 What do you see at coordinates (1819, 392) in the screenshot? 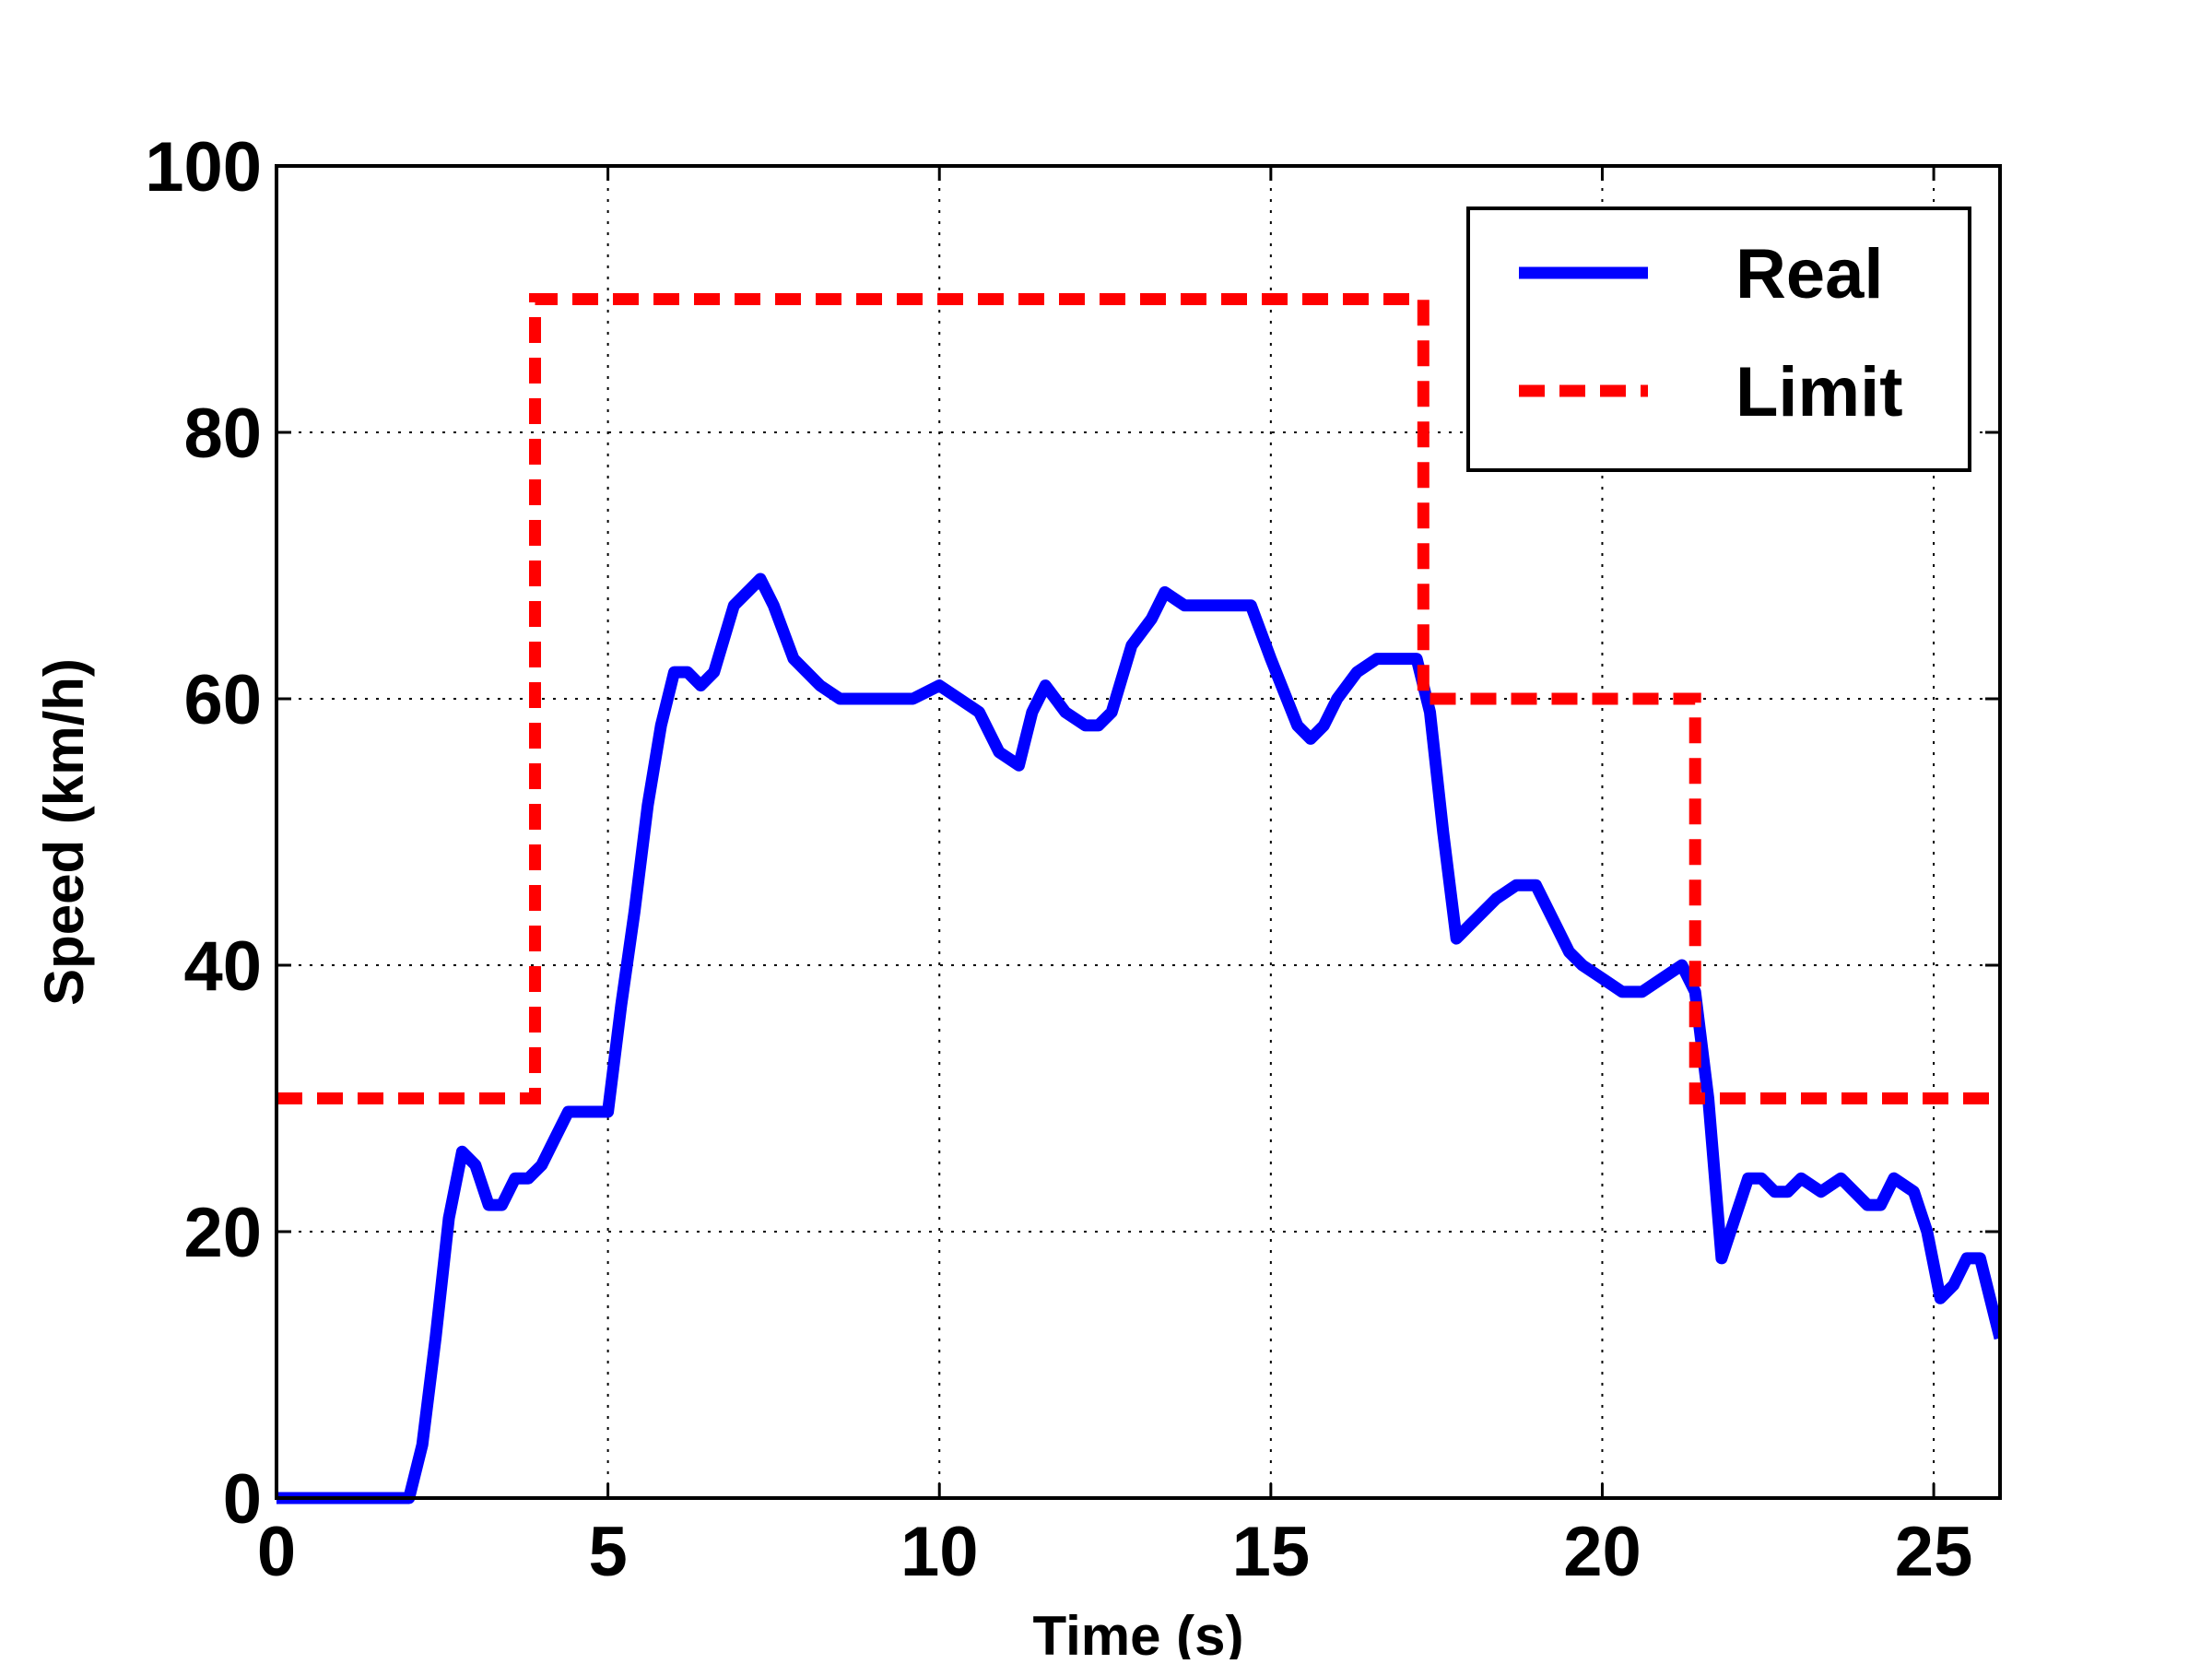
I see `legend-label-limit: Limit` at bounding box center [1819, 392].